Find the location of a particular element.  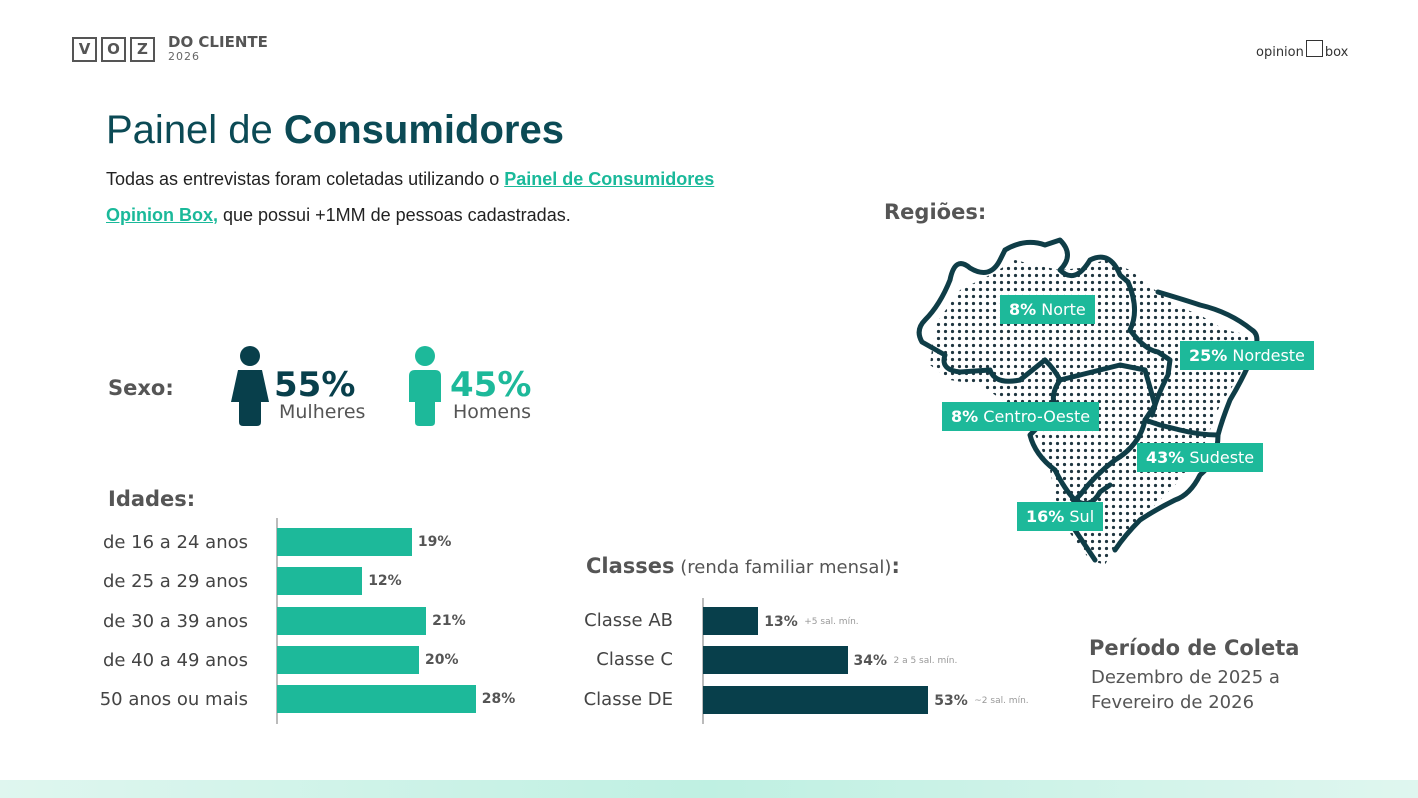

region-centro-oeste-pct: 8% is located at coordinates (965, 416).